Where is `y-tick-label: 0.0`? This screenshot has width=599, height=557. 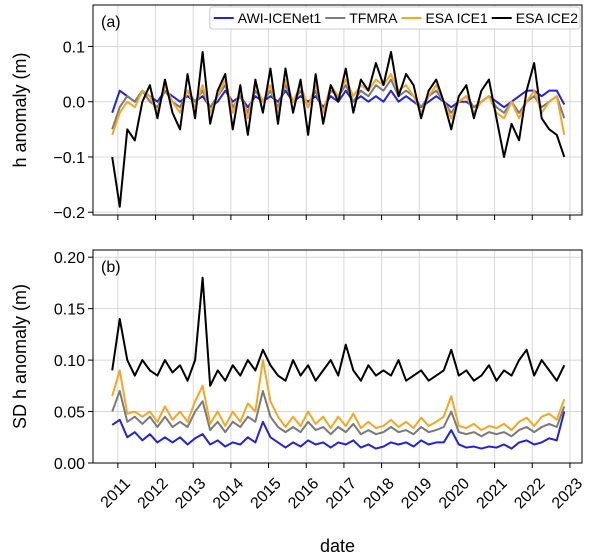
y-tick-label: 0.0 is located at coordinates (74, 103).